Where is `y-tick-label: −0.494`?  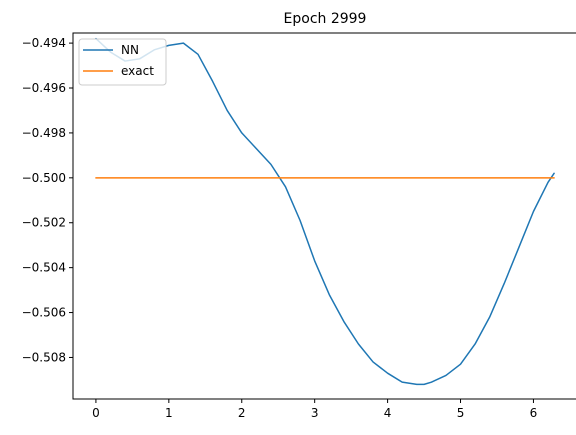 y-tick-label: −0.494 is located at coordinates (44, 43).